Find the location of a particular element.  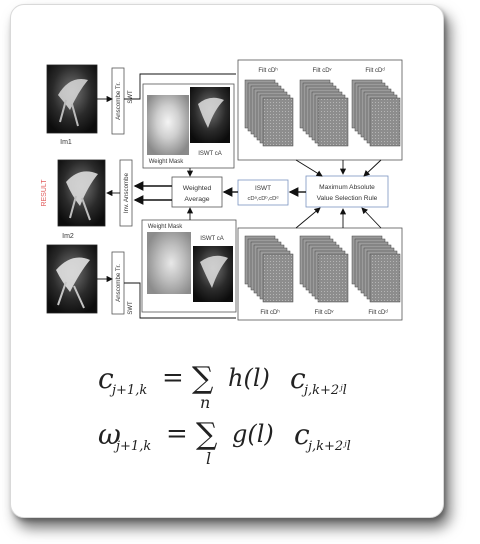

max-rule-box is located at coordinates (347, 191).